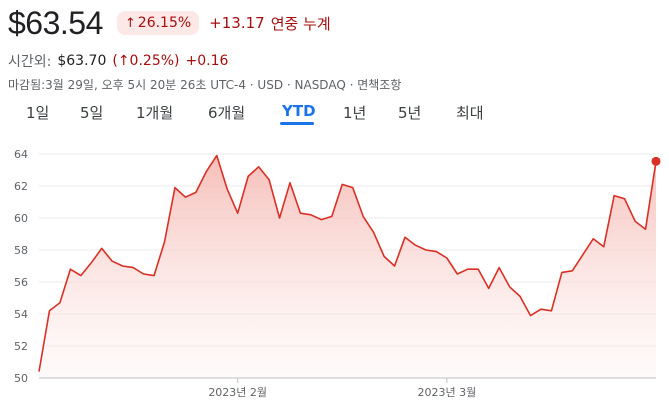  I want to click on arrow-up-icon: ↑, so click(130, 23).